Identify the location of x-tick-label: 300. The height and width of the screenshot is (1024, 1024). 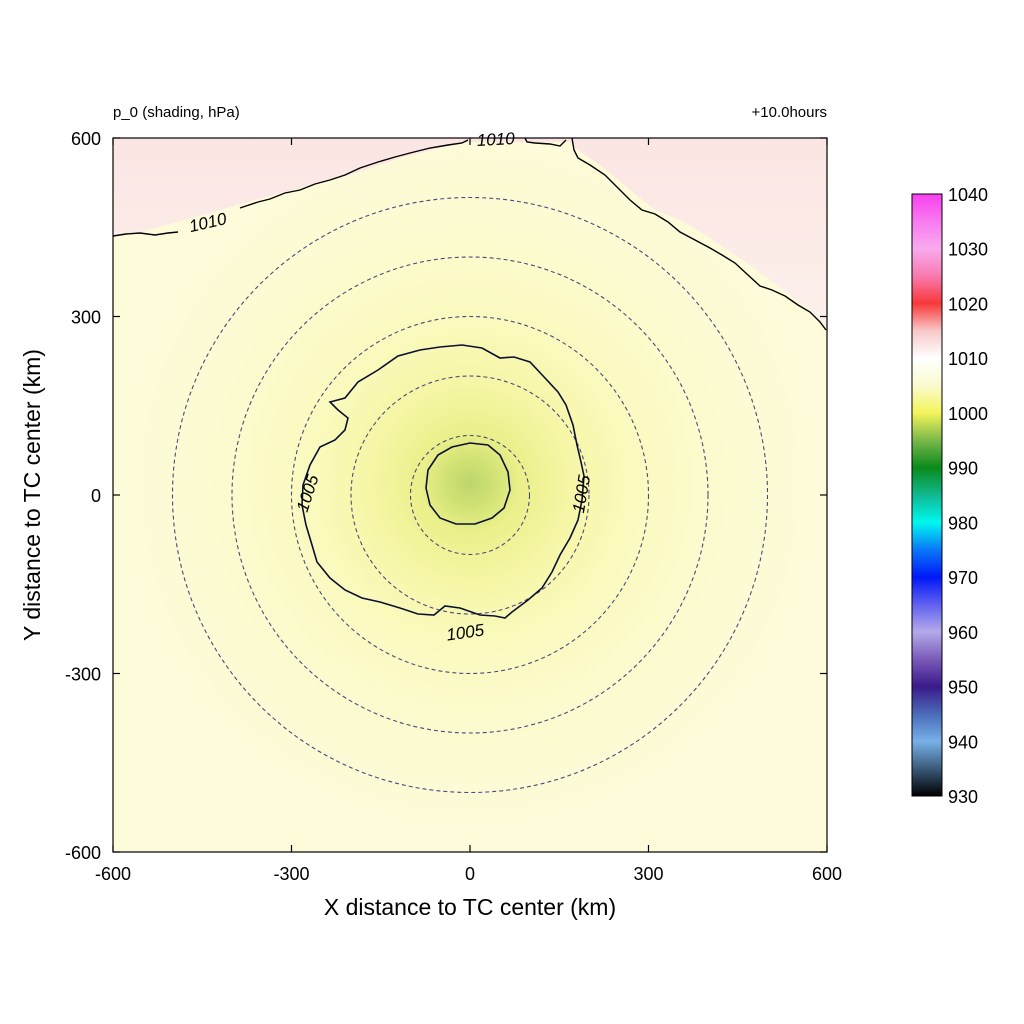
(648, 874).